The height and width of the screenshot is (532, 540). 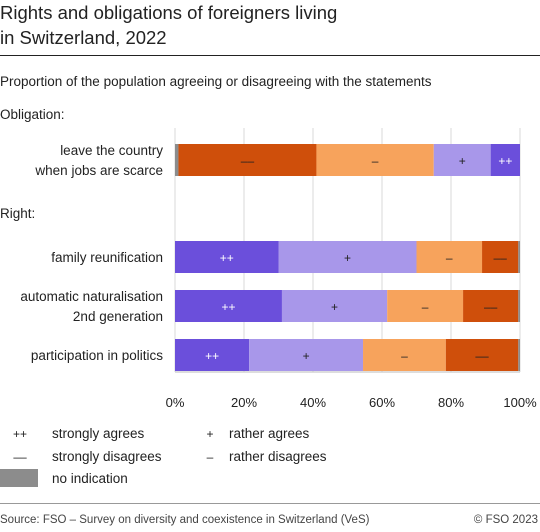 What do you see at coordinates (98, 170) in the screenshot?
I see `category-label: when jobs are scarce` at bounding box center [98, 170].